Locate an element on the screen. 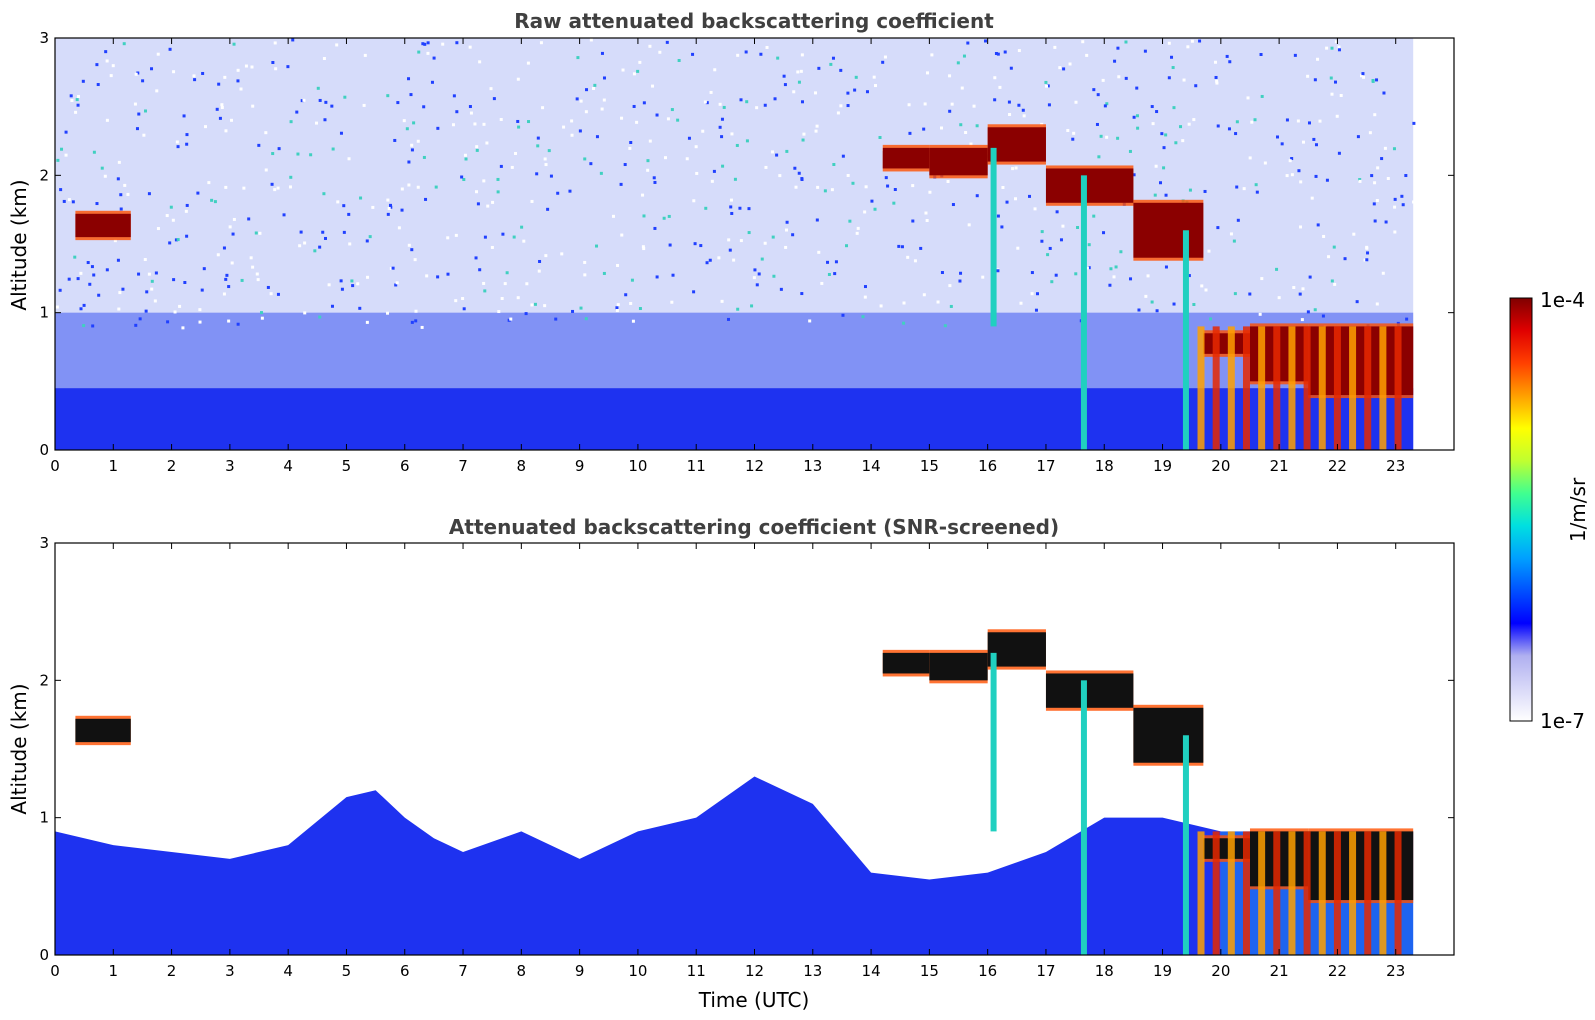 Image resolution: width=1595 pixels, height=1020 pixels. virga-streak is located at coordinates (993, 742).